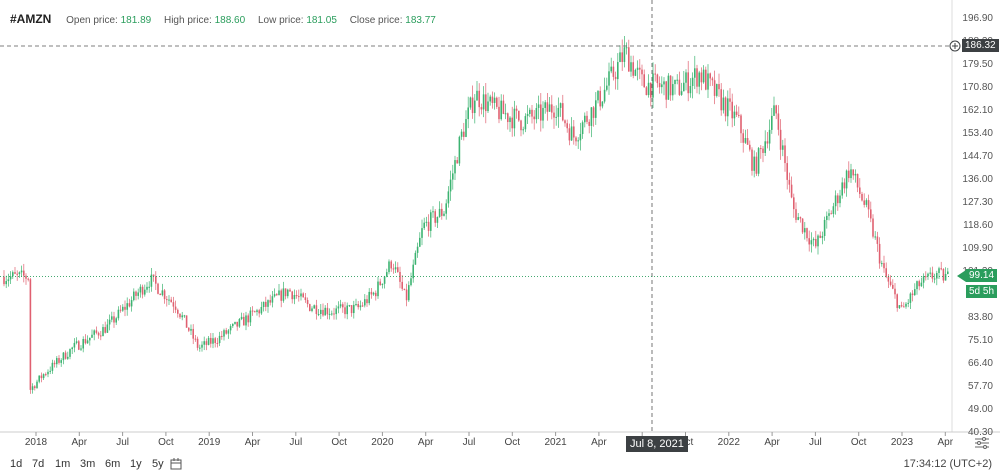 This screenshot has height=475, width=1000. What do you see at coordinates (158, 464) in the screenshot?
I see `timeframe-5y: 5y` at bounding box center [158, 464].